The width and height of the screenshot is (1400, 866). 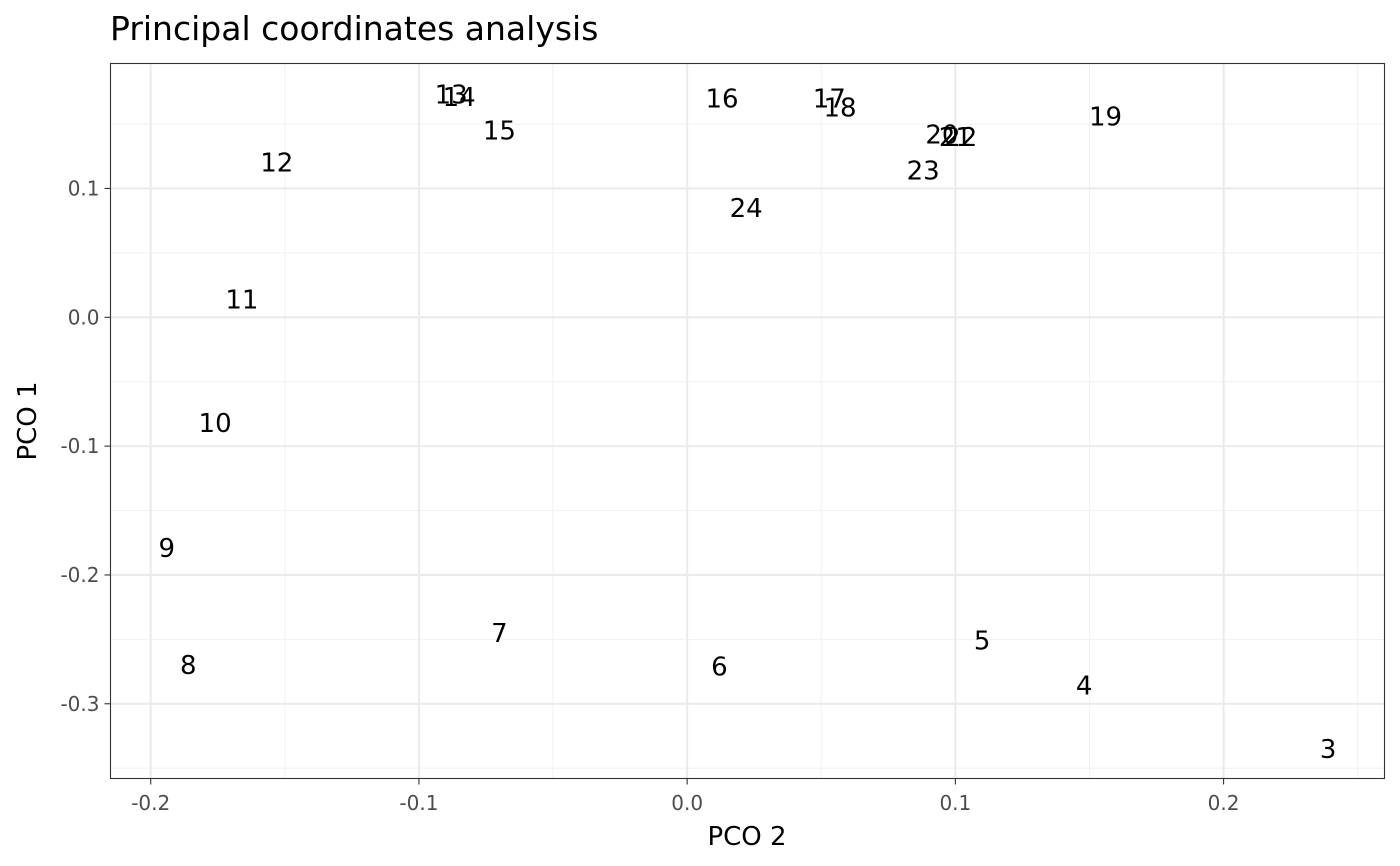 What do you see at coordinates (167, 549) in the screenshot?
I see `point-label-9: 9` at bounding box center [167, 549].